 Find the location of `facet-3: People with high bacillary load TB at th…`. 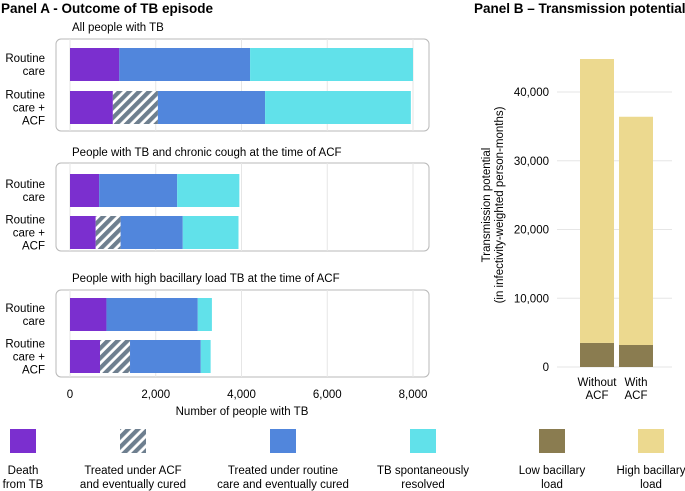

facet-3: People with high bacillary load TB at th… is located at coordinates (217, 325).